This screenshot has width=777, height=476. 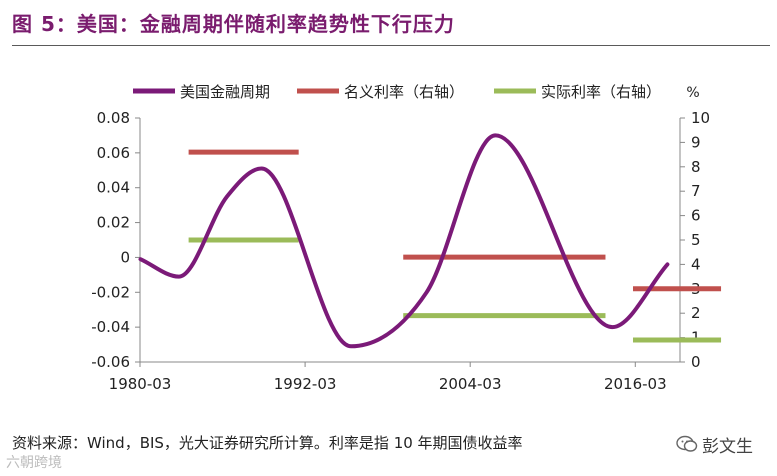 I want to click on right-tick-label: 4, so click(x=696, y=264).